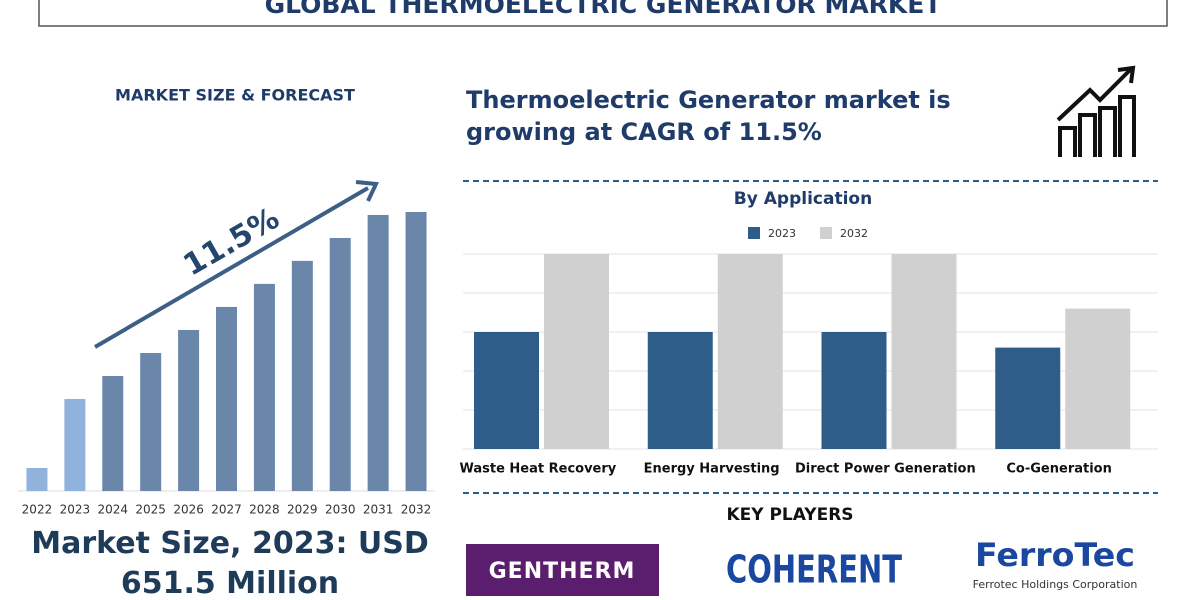 The image size is (1200, 600). What do you see at coordinates (803, 199) in the screenshot?
I see `right-chart-title: By Application` at bounding box center [803, 199].